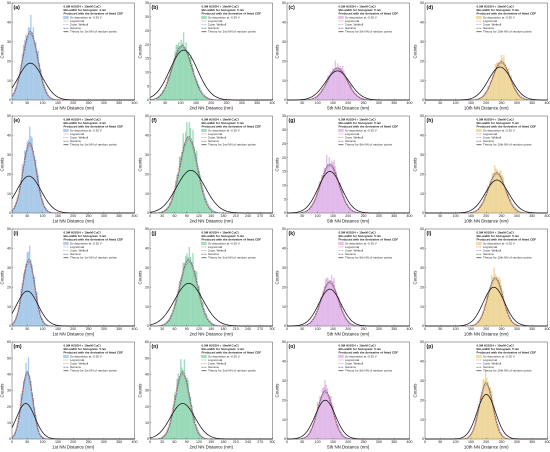  Describe the element at coordinates (359, 123) in the screenshot. I see `legend-bin-width: Bin-width for histogram: 5 nm` at that location.